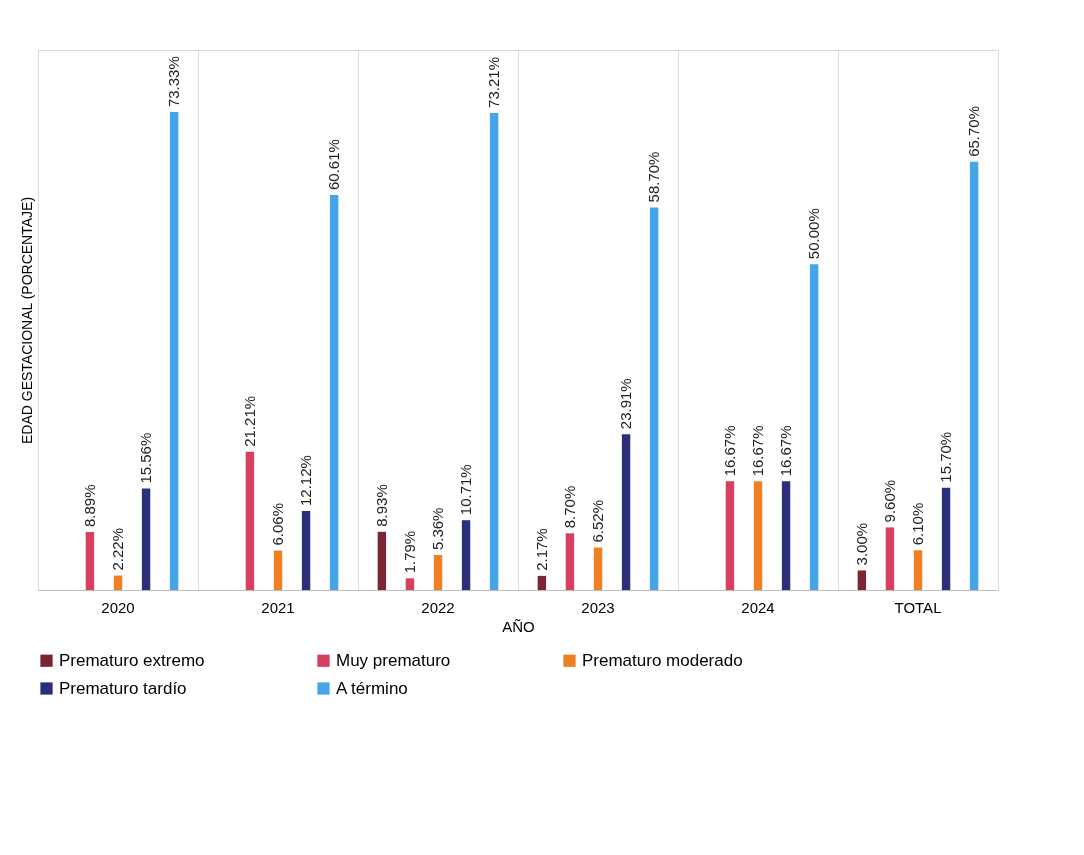 The height and width of the screenshot is (855, 1084). Describe the element at coordinates (974, 131) in the screenshot. I see `data-label: 65.70%` at that location.